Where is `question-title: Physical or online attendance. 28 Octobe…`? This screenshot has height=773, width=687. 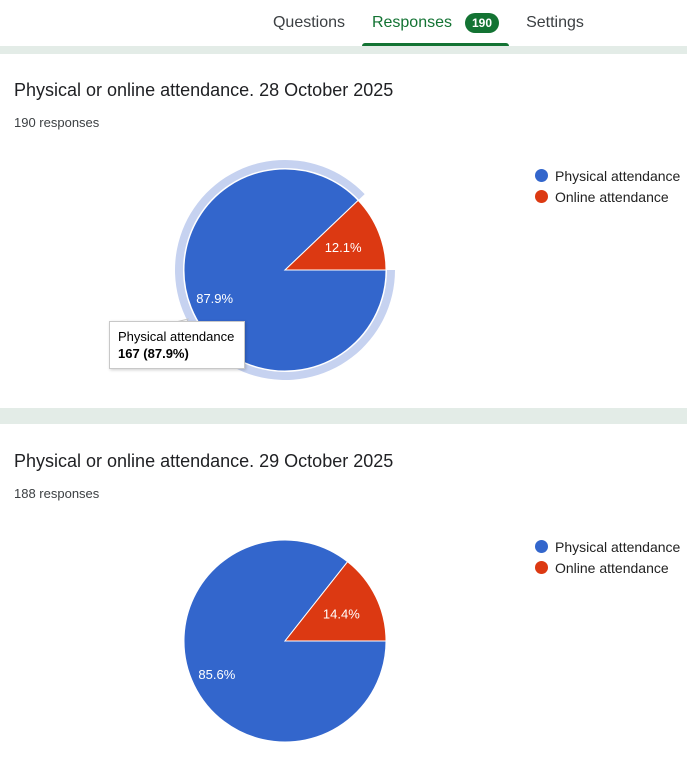
question-title: Physical or online attendance. 28 Octobe… is located at coordinates (204, 90).